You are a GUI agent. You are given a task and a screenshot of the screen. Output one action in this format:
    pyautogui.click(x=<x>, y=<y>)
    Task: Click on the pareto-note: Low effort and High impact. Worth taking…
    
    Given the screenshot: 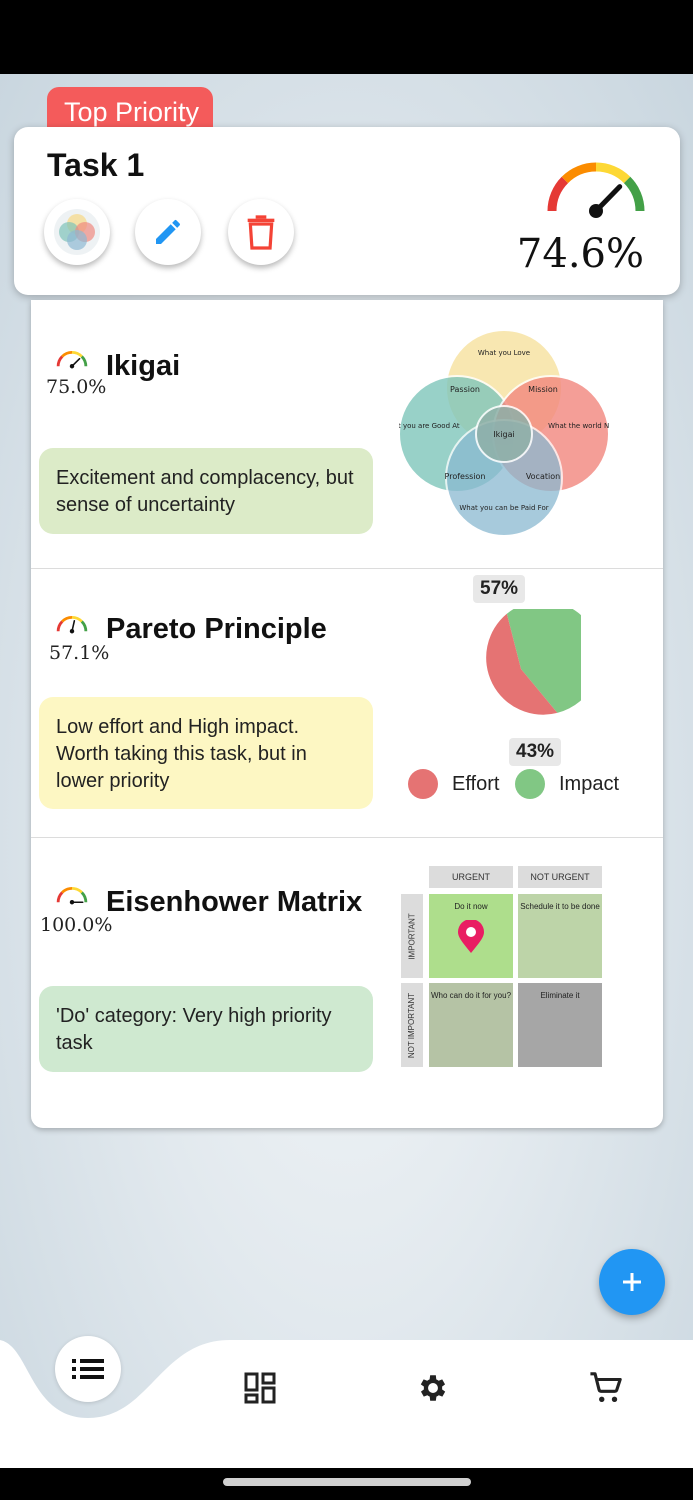 What is the action you would take?
    pyautogui.click(x=206, y=753)
    